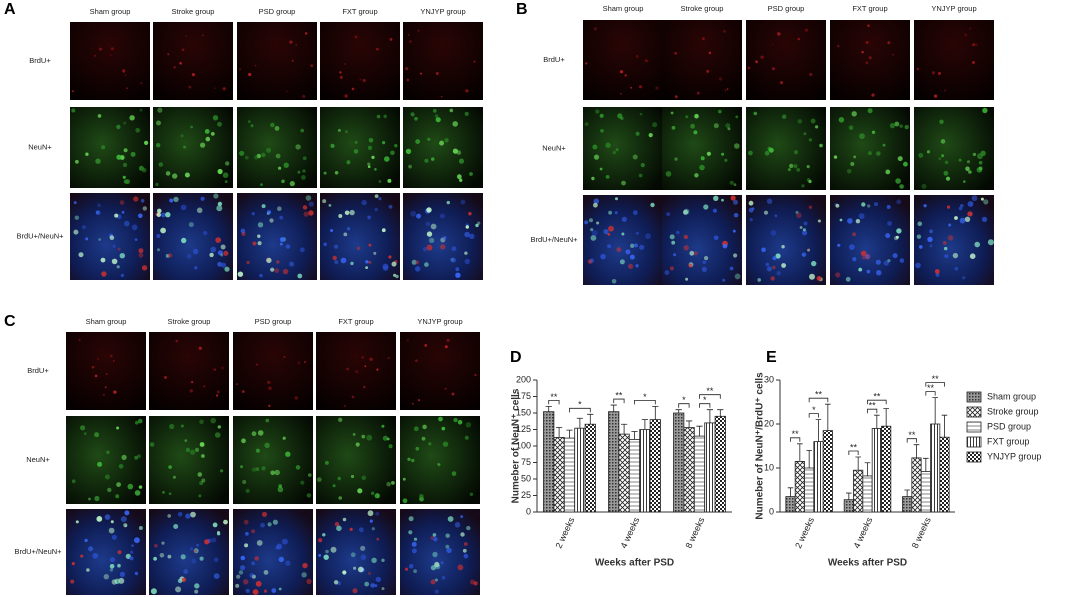 Image resolution: width=1084 pixels, height=597 pixels. Describe the element at coordinates (273, 321) in the screenshot. I see `column-header: PSD group` at that location.